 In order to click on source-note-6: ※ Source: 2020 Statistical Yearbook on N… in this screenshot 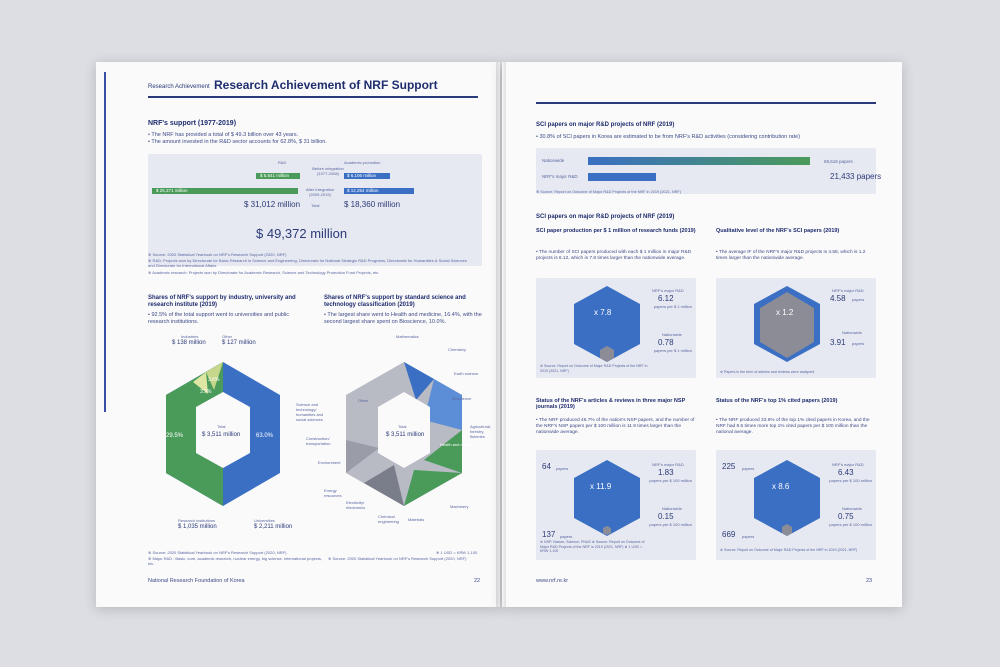, I will do `click(397, 558)`.